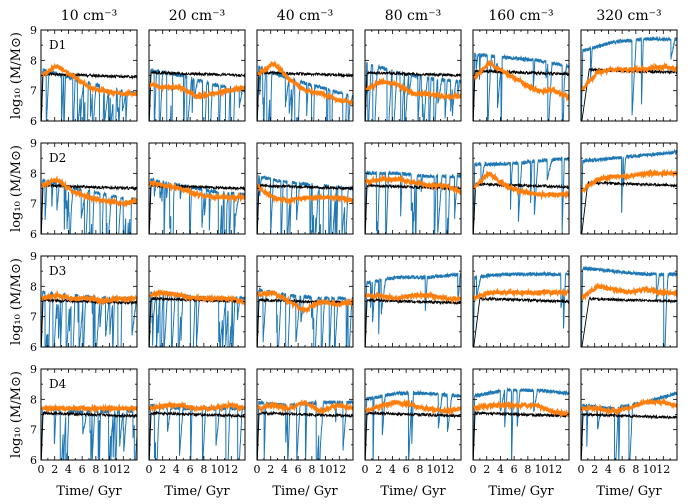 The height and width of the screenshot is (504, 691). What do you see at coordinates (197, 16) in the screenshot?
I see `column-title: 20 cm⁻³` at bounding box center [197, 16].